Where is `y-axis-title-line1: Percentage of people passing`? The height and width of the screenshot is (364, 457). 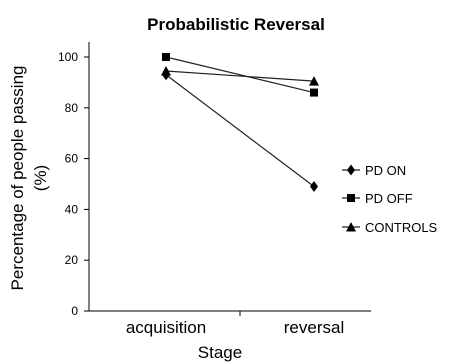
y-axis-title-line1: Percentage of people passing is located at coordinates (17, 178).